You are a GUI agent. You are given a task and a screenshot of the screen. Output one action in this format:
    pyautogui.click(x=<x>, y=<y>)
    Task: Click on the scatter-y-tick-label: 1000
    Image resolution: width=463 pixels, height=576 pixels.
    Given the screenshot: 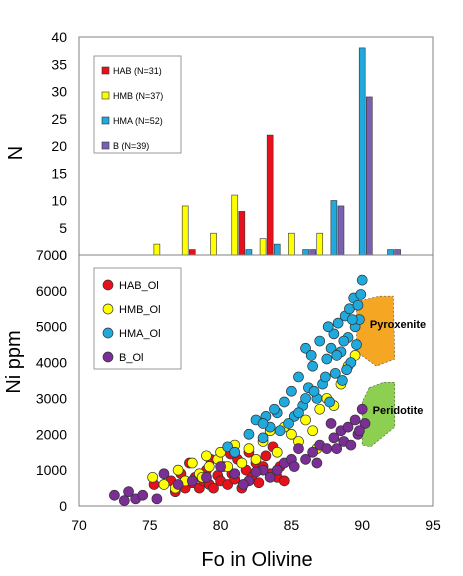 What is the action you would take?
    pyautogui.click(x=51, y=470)
    